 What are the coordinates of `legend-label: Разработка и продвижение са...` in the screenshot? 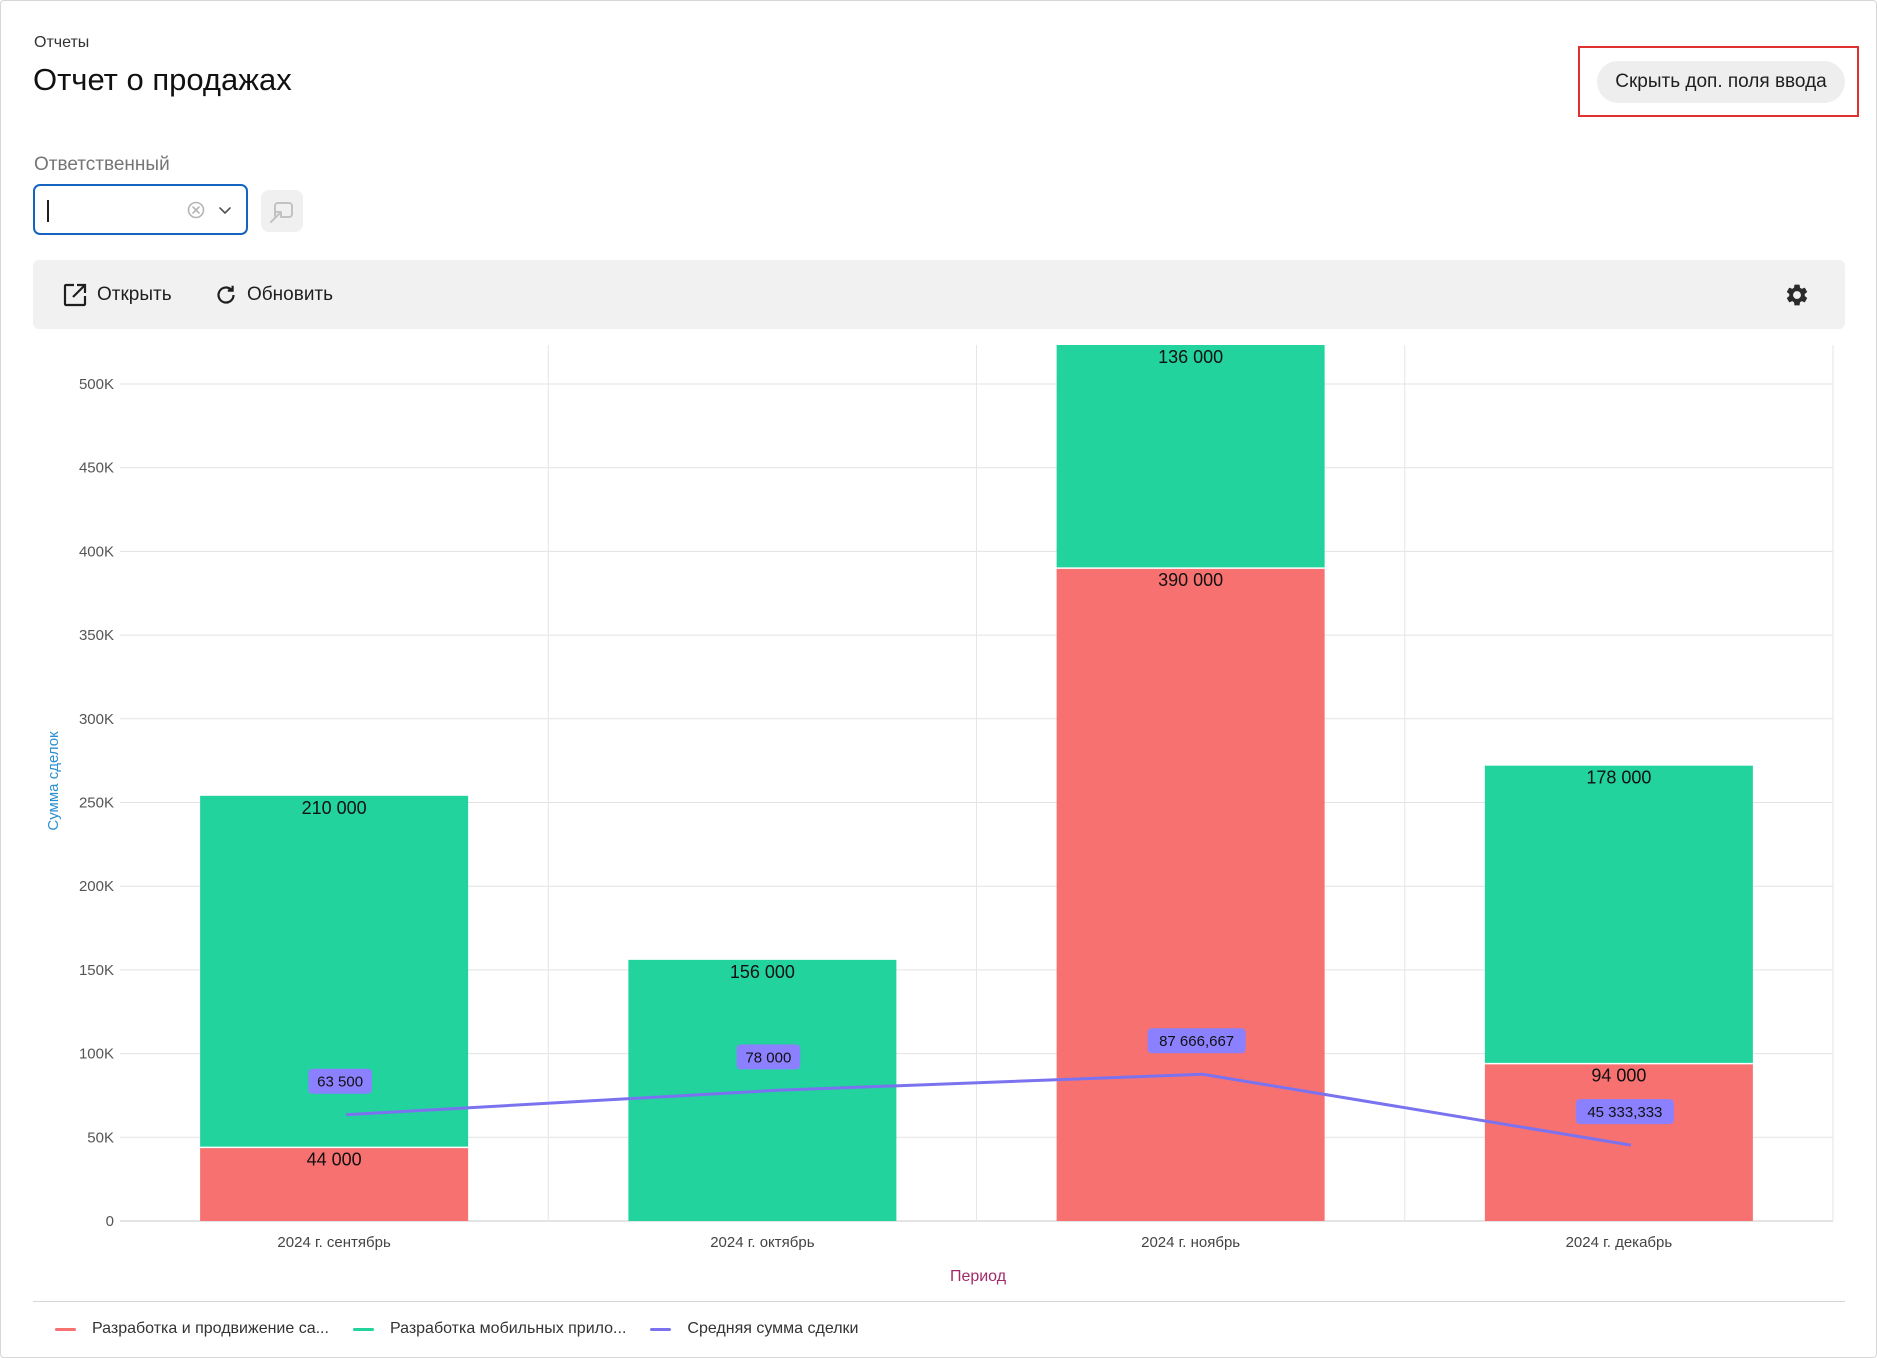 It's located at (210, 1328).